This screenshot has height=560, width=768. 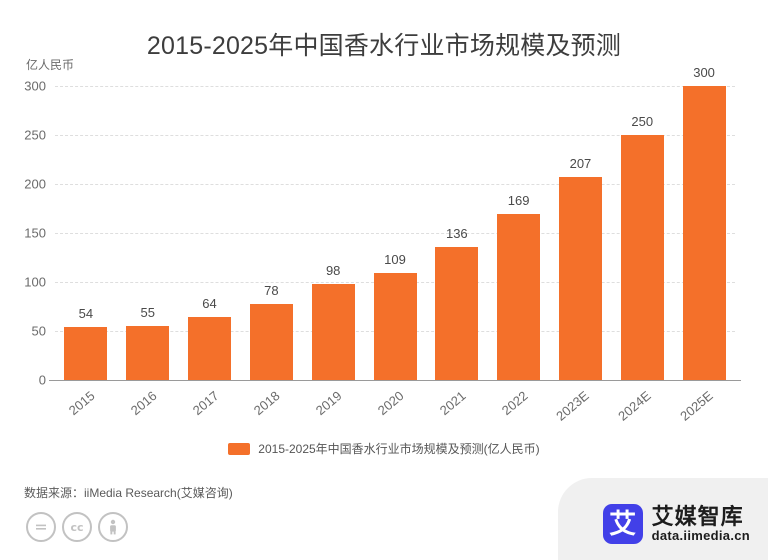 What do you see at coordinates (38, 331) in the screenshot?
I see `y-axis-tick-label: 50` at bounding box center [38, 331].